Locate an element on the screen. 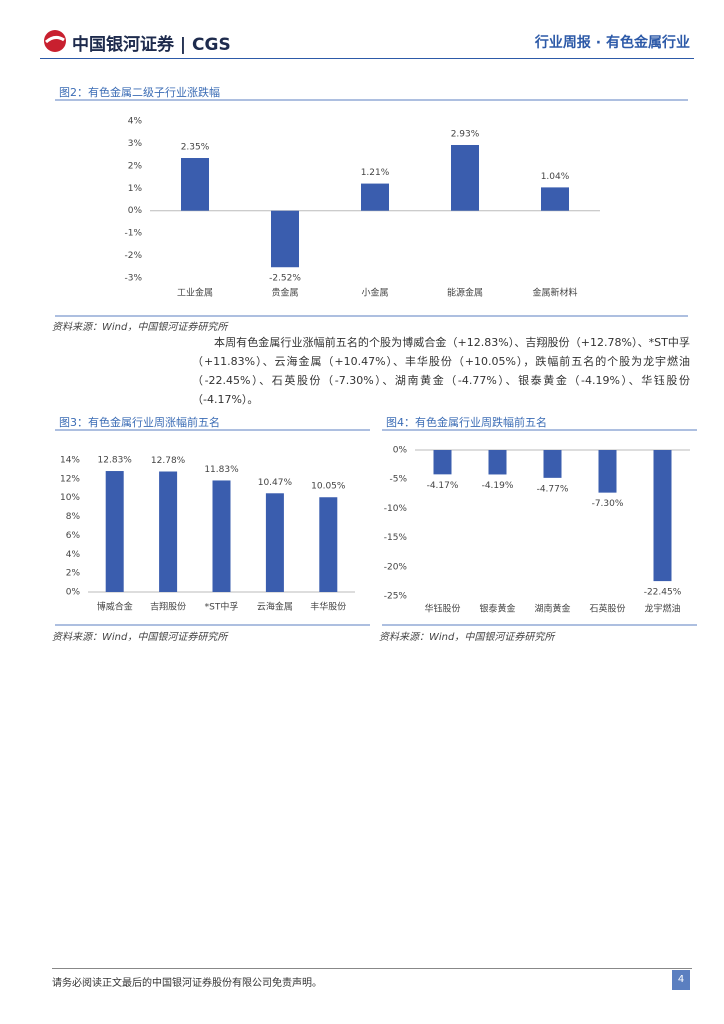 The width and height of the screenshot is (724, 1024). x-tick-label: 云海金属 is located at coordinates (275, 607).